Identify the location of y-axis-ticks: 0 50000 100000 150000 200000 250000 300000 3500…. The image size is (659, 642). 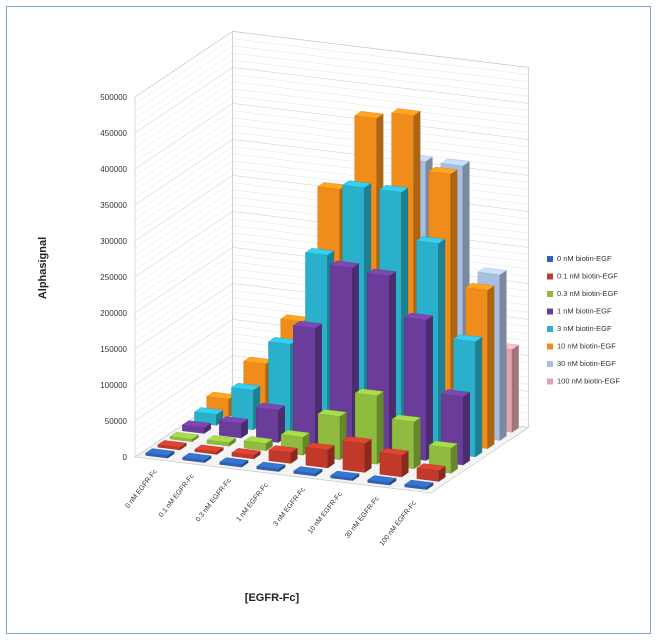
(113, 277).